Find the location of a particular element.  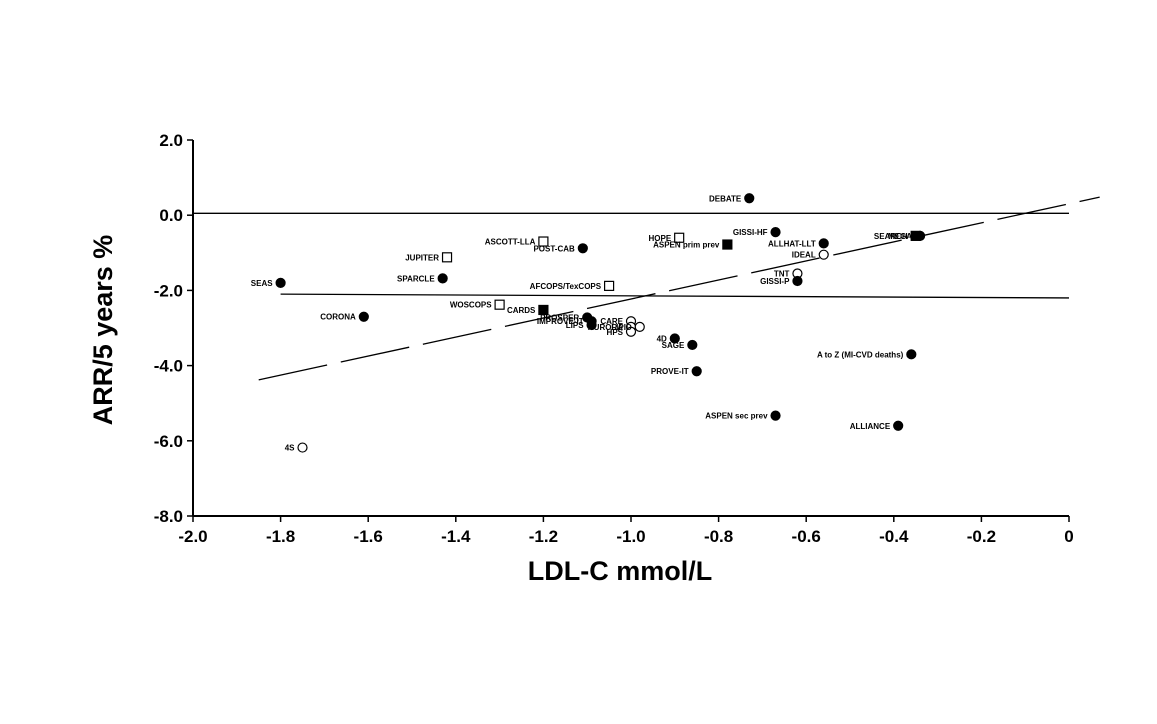

x-tick-label: -1.4 is located at coordinates (456, 536).